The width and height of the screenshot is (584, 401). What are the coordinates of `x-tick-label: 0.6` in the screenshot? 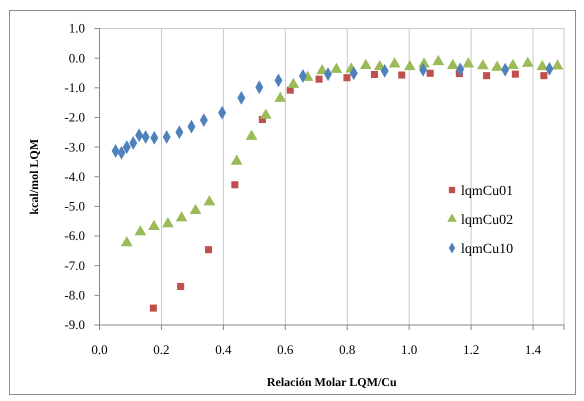 It's located at (285, 349).